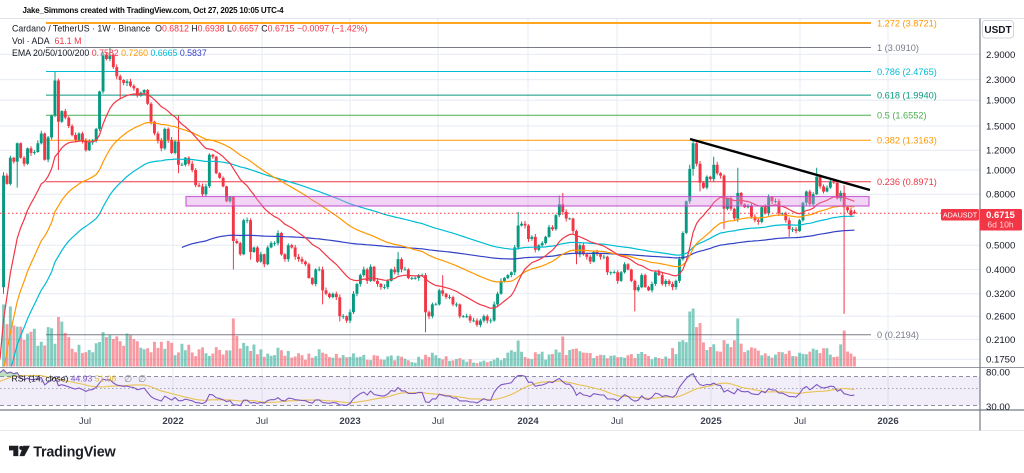 This screenshot has width=1024, height=473. What do you see at coordinates (74, 453) in the screenshot?
I see `svg-text: TradingView` at bounding box center [74, 453].